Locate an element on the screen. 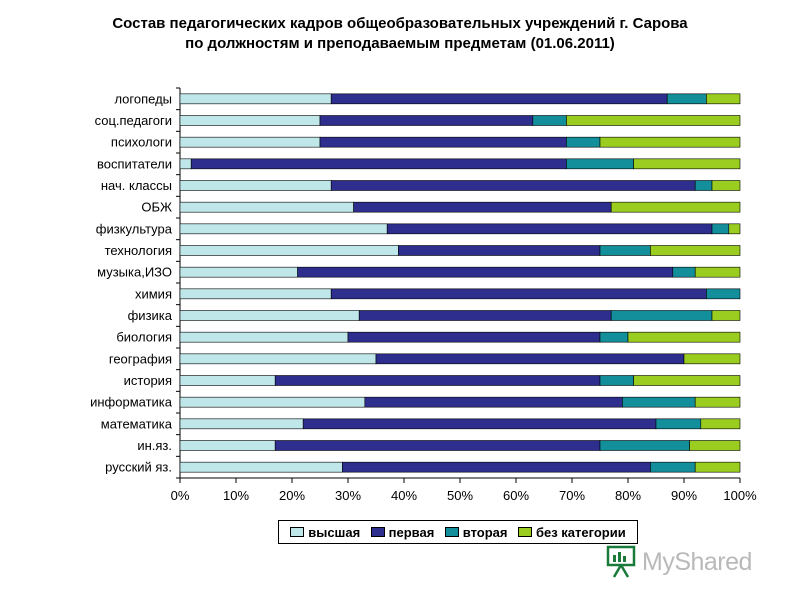 This screenshot has height=600, width=800. category-label: химия is located at coordinates (153, 293).